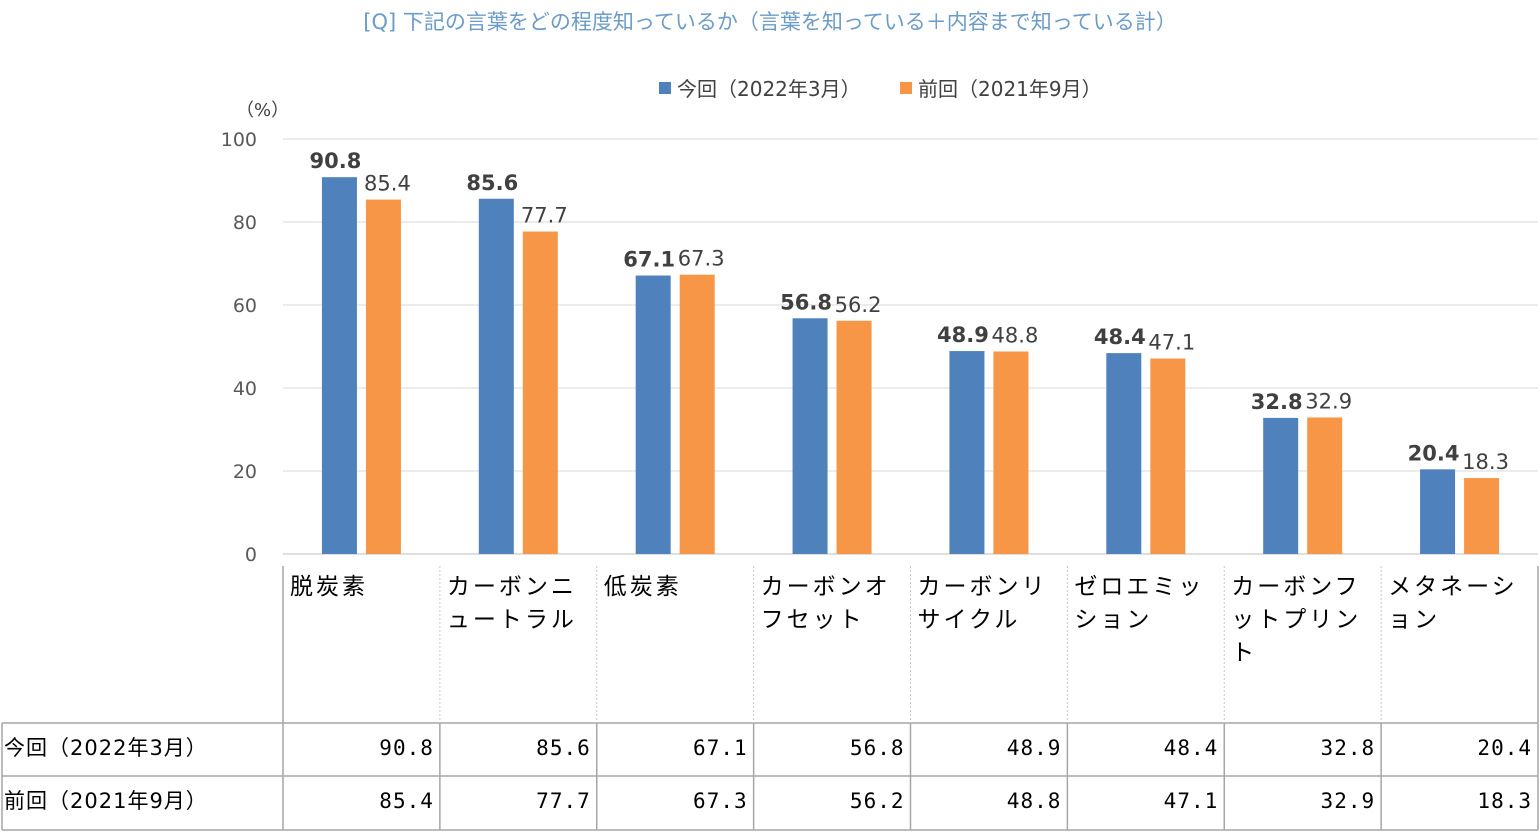  Describe the element at coordinates (1034, 801) in the screenshot. I see `table-cell-previous: 48.8` at that location.